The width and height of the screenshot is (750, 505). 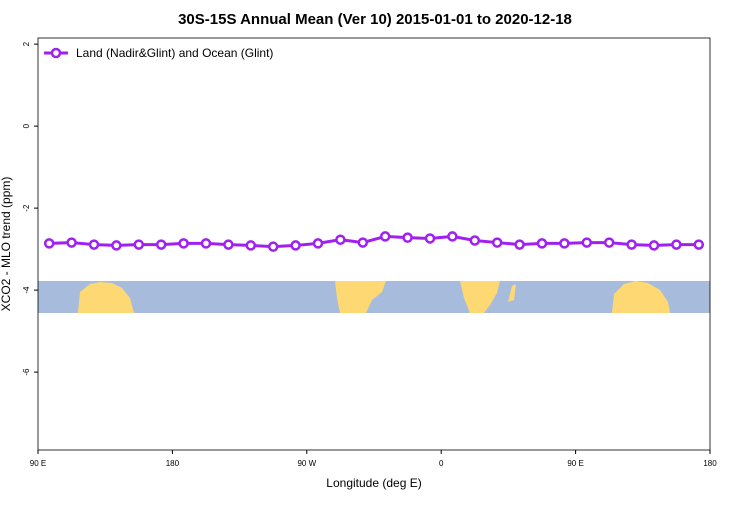 I want to click on x-tick-label: 90 W, so click(x=306, y=463).